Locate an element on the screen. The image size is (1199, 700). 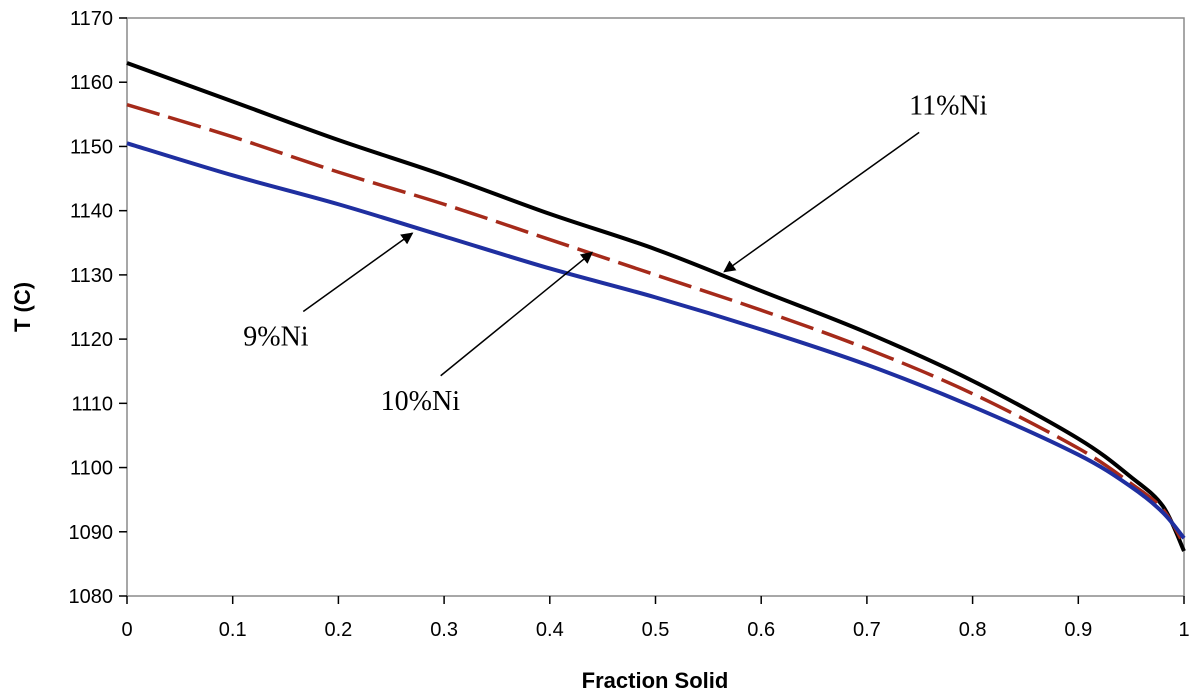
y-tick-label: 1110 is located at coordinates (92, 404).